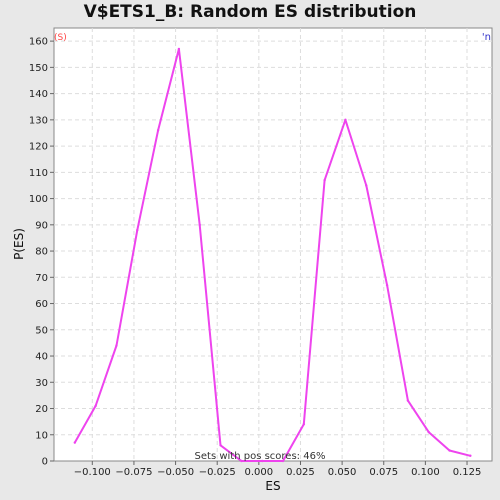 The width and height of the screenshot is (500, 500). What do you see at coordinates (383, 472) in the screenshot?
I see `x-tick-label: 0.075` at bounding box center [383, 472].